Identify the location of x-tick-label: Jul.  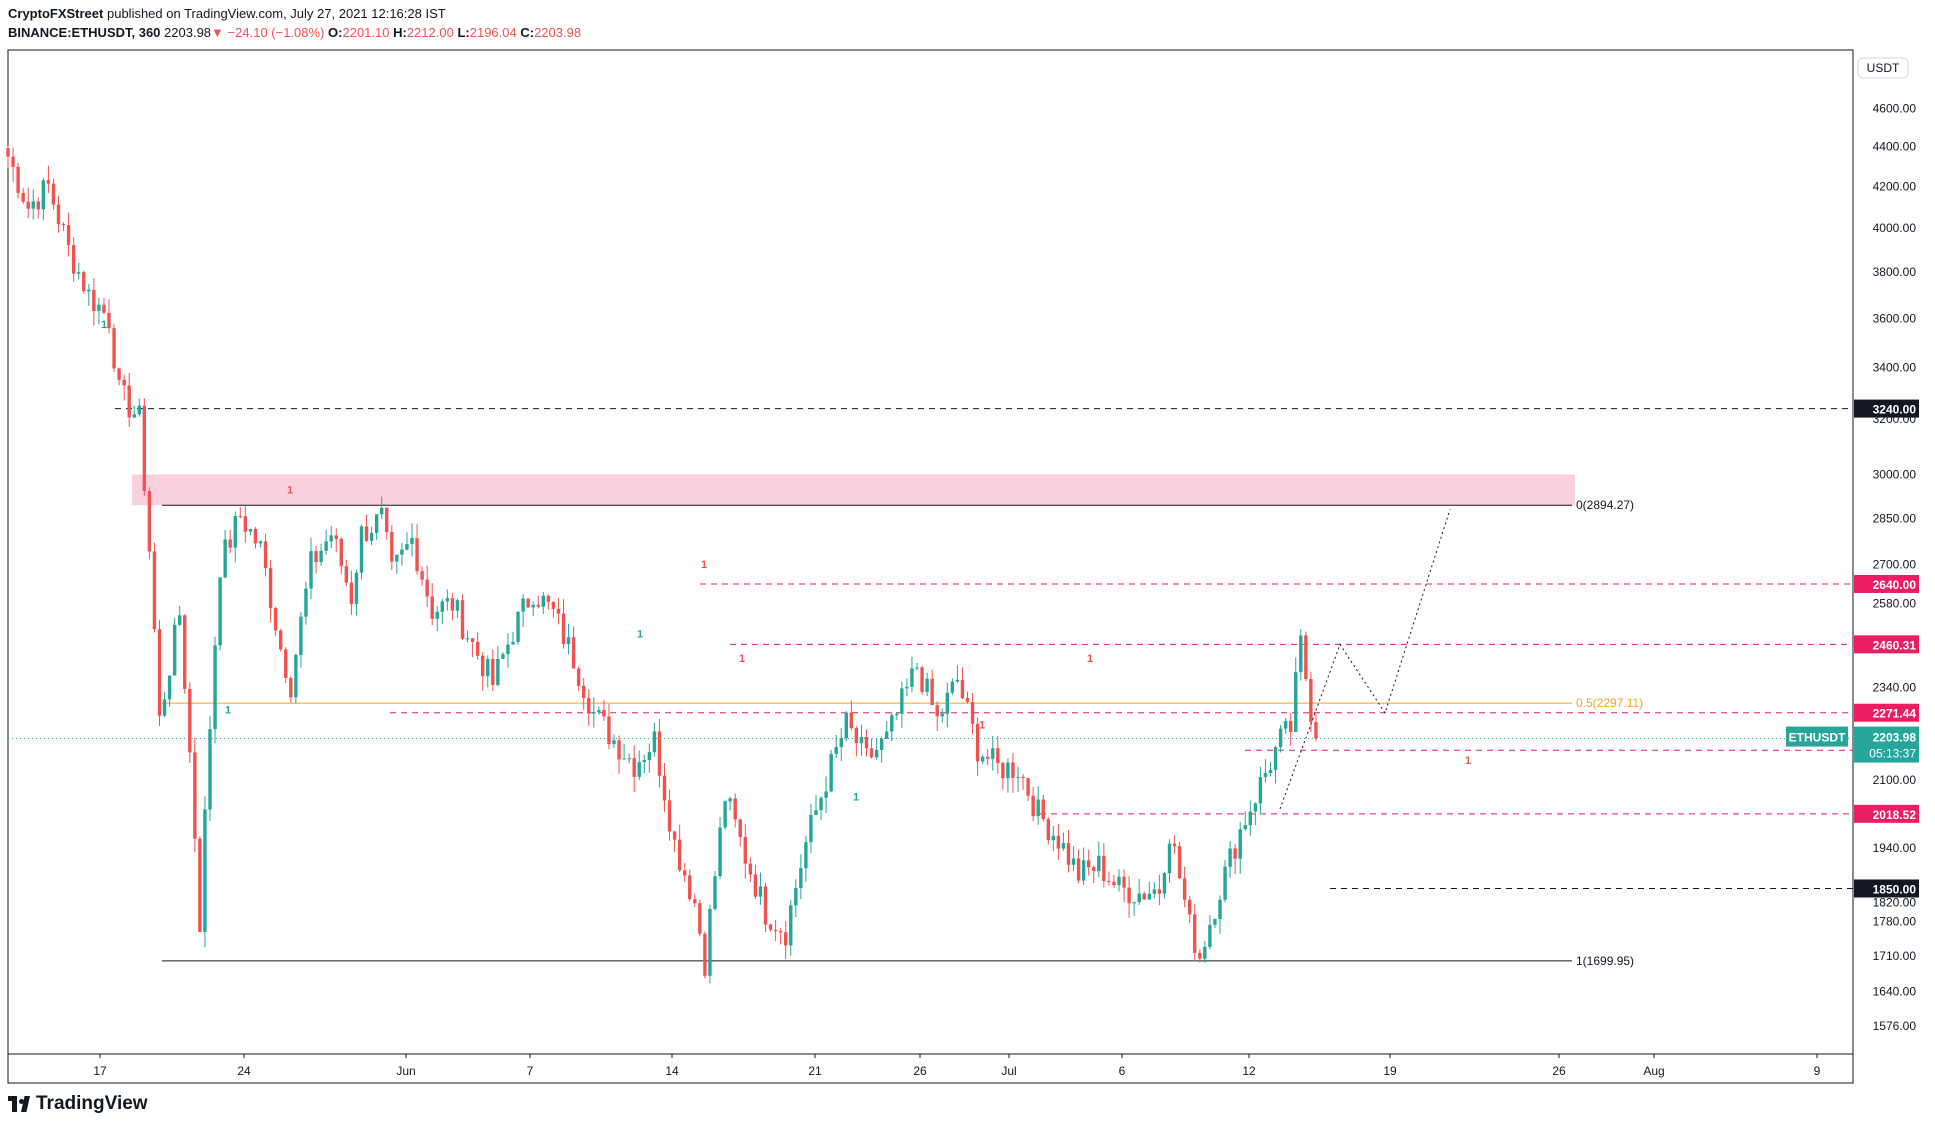
(1008, 1071).